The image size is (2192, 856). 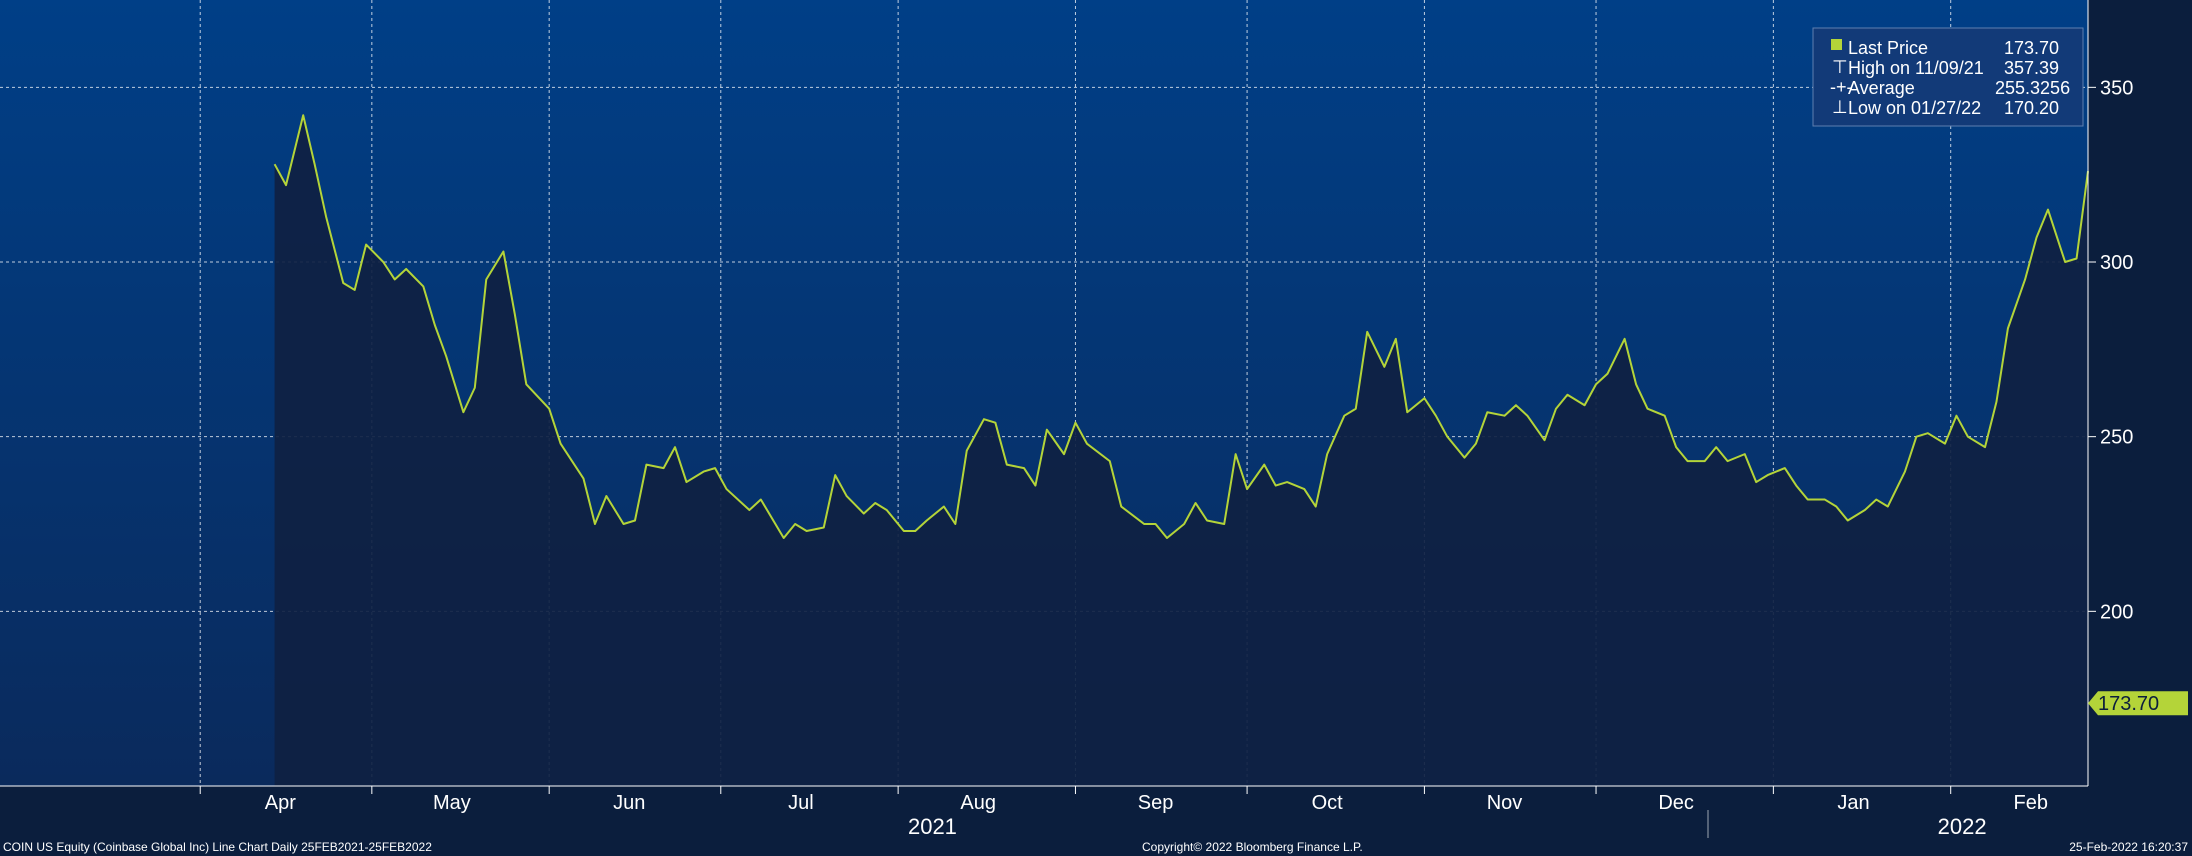 I want to click on x-tick-label-apr: Apr, so click(x=280, y=803).